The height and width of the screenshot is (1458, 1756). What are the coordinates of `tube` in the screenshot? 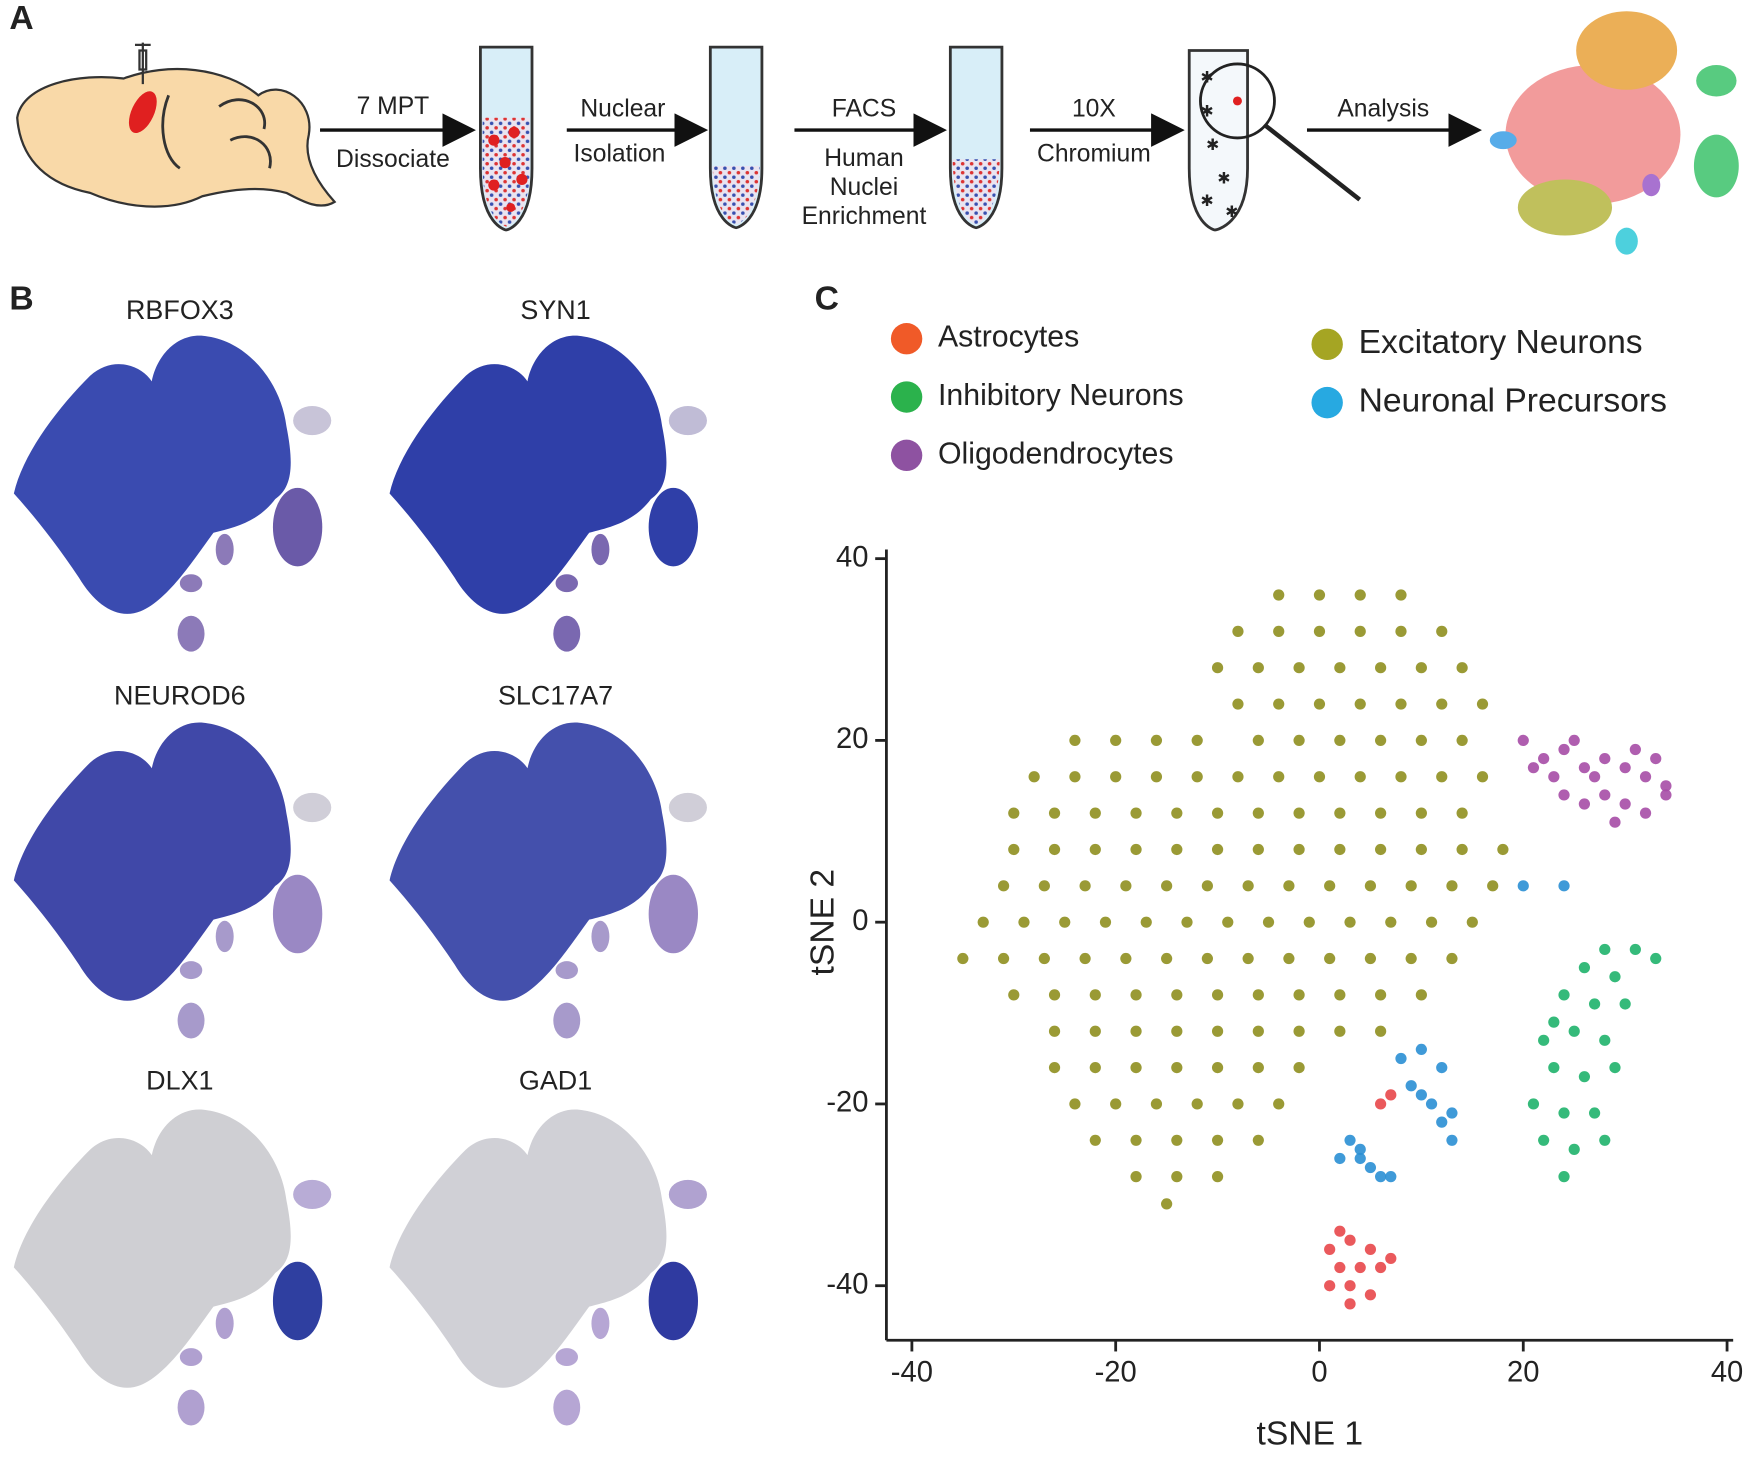 It's located at (1218, 140).